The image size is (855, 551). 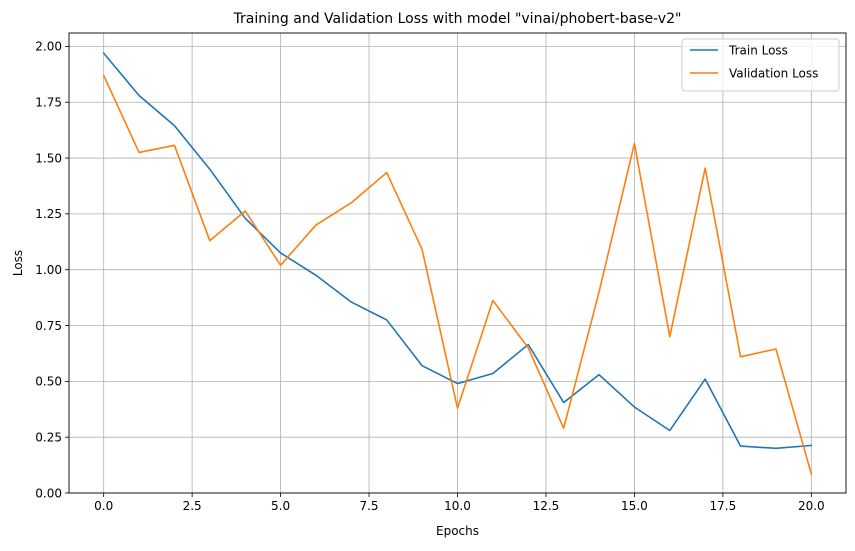 I want to click on x-tick-label: 15.0, so click(x=634, y=506).